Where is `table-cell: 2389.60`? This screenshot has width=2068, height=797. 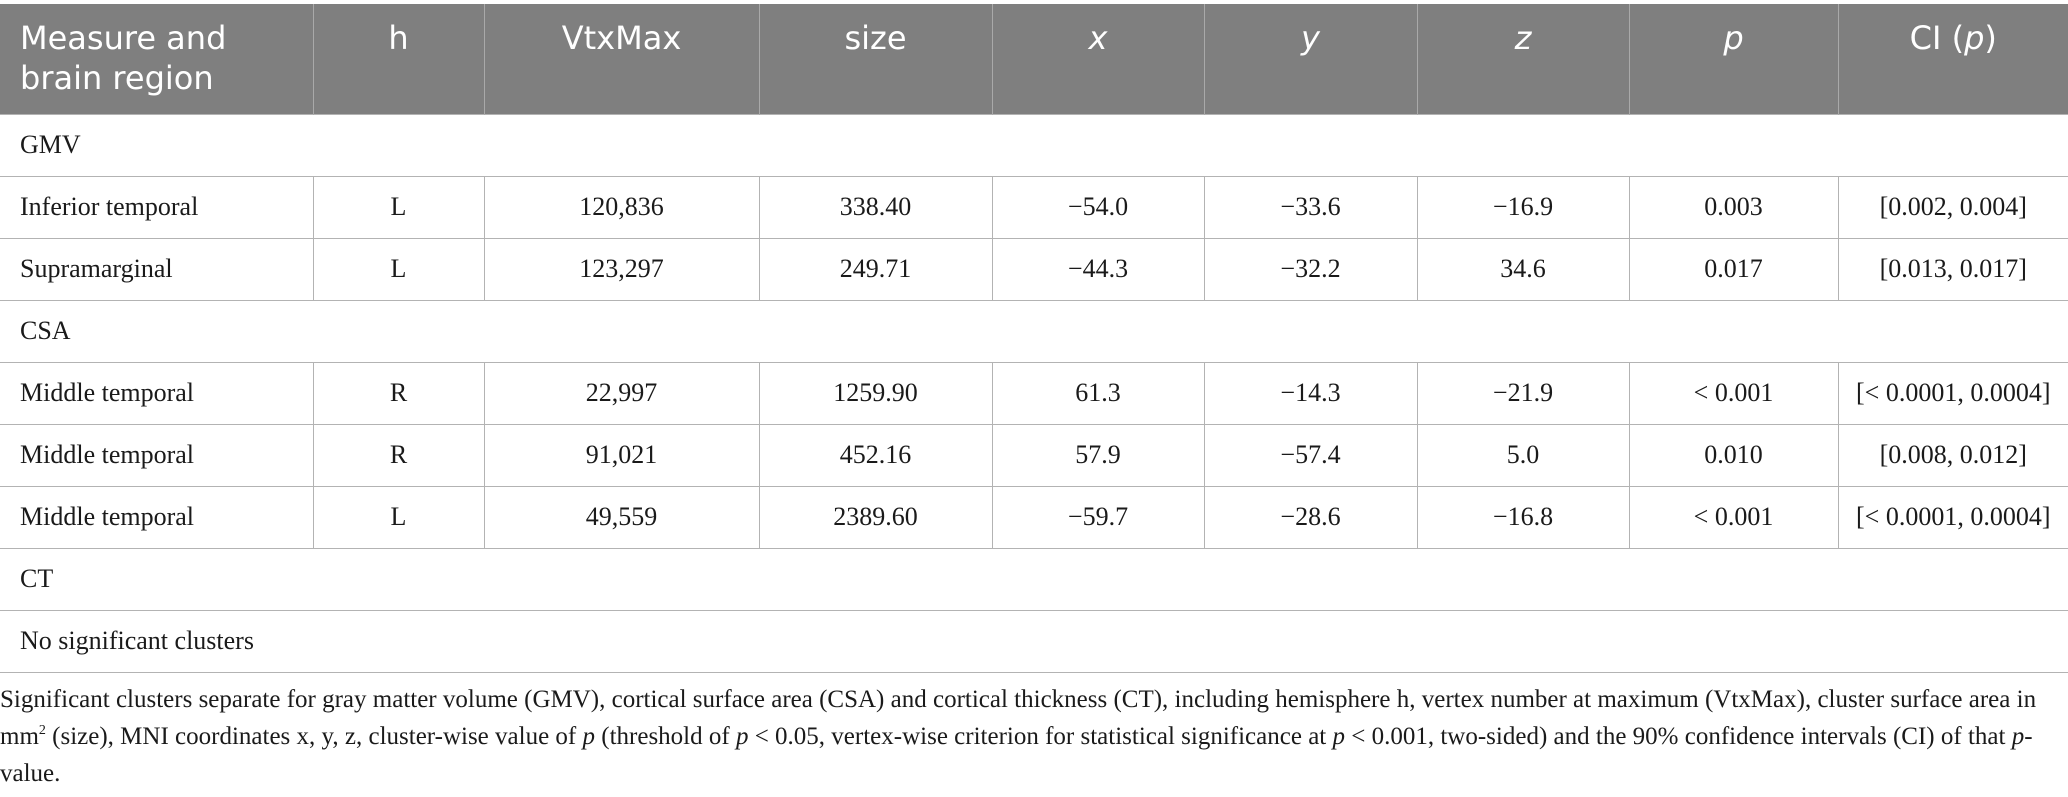
table-cell: 2389.60 is located at coordinates (875, 517).